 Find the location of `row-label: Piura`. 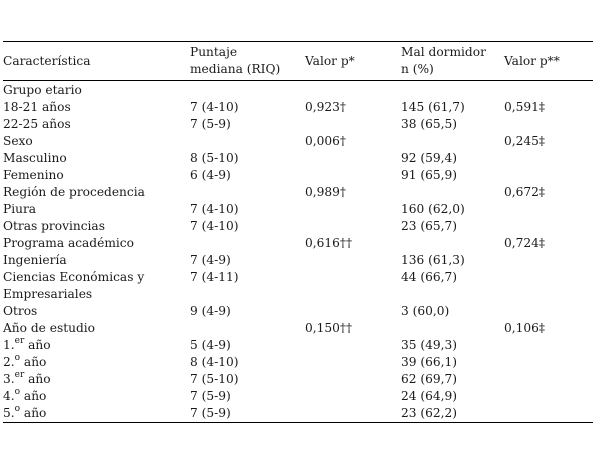

row-label: Piura is located at coordinates (20, 209).